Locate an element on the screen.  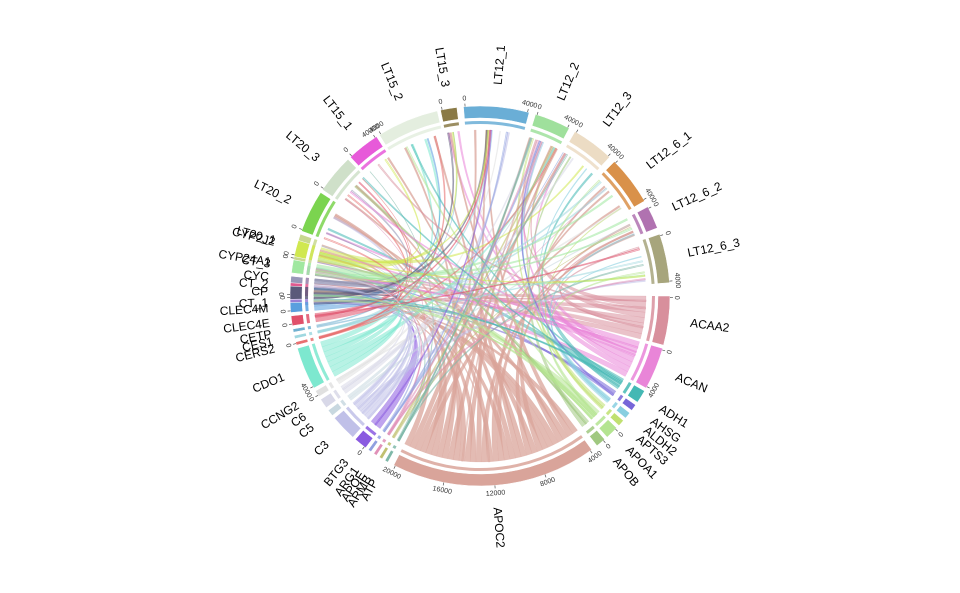
gene-track-cetp is located at coordinates (309, 327).